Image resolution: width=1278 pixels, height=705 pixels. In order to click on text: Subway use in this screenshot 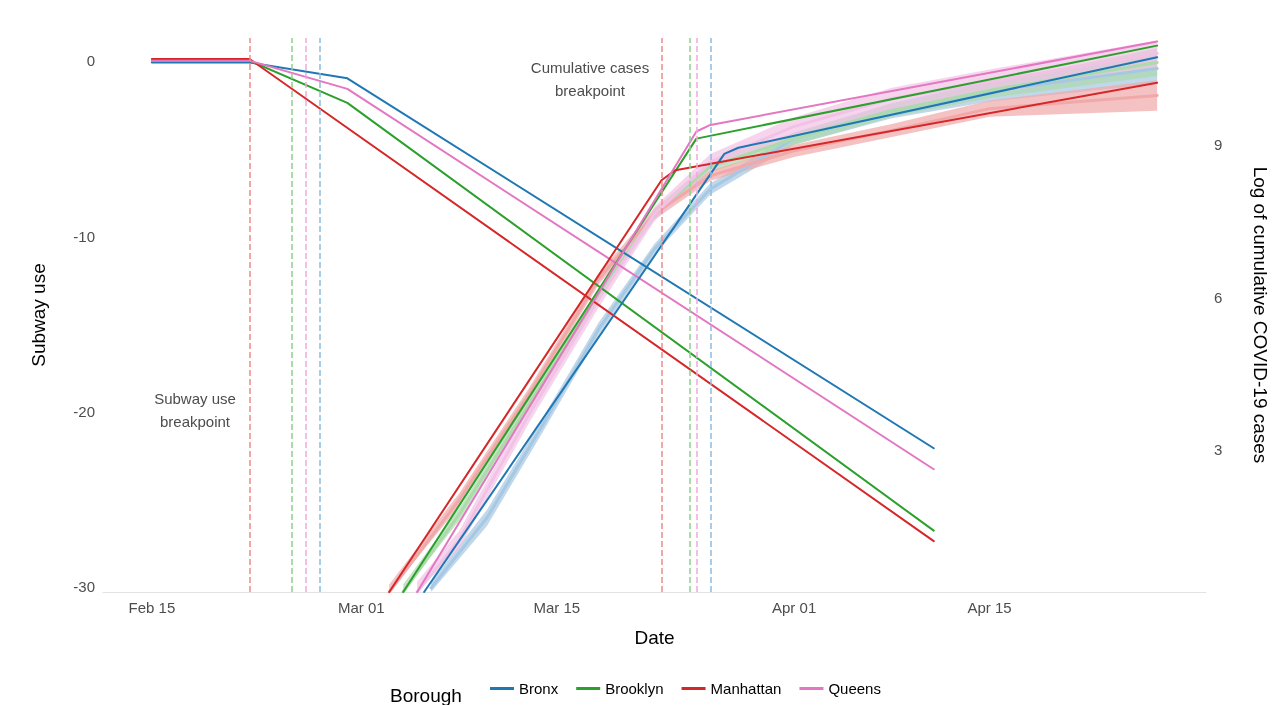, I will do `click(38, 315)`.